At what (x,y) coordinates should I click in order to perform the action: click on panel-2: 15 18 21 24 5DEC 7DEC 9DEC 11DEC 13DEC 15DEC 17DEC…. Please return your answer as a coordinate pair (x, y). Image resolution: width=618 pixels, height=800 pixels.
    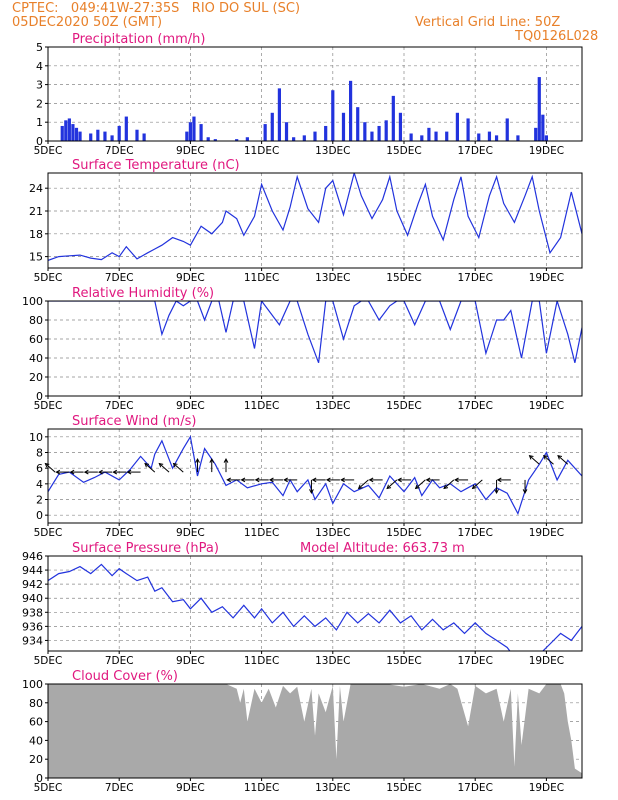
    Looking at the image, I should click on (306, 221).